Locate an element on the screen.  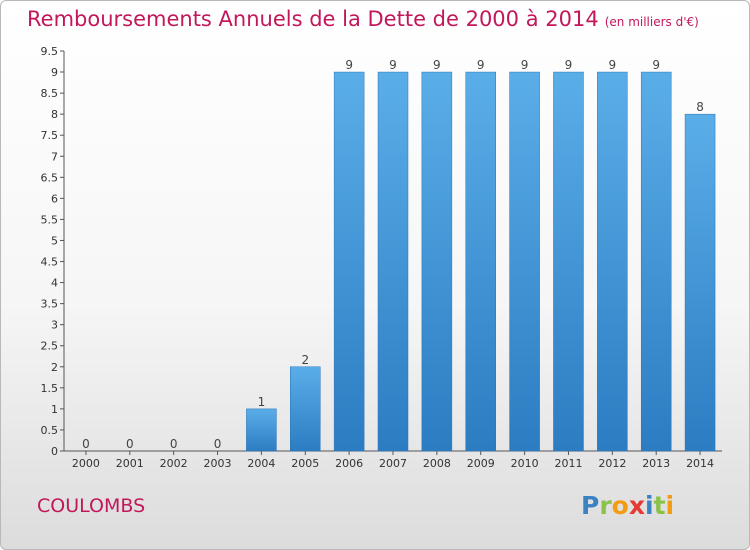
bar-value-label: 2 is located at coordinates (305, 360).